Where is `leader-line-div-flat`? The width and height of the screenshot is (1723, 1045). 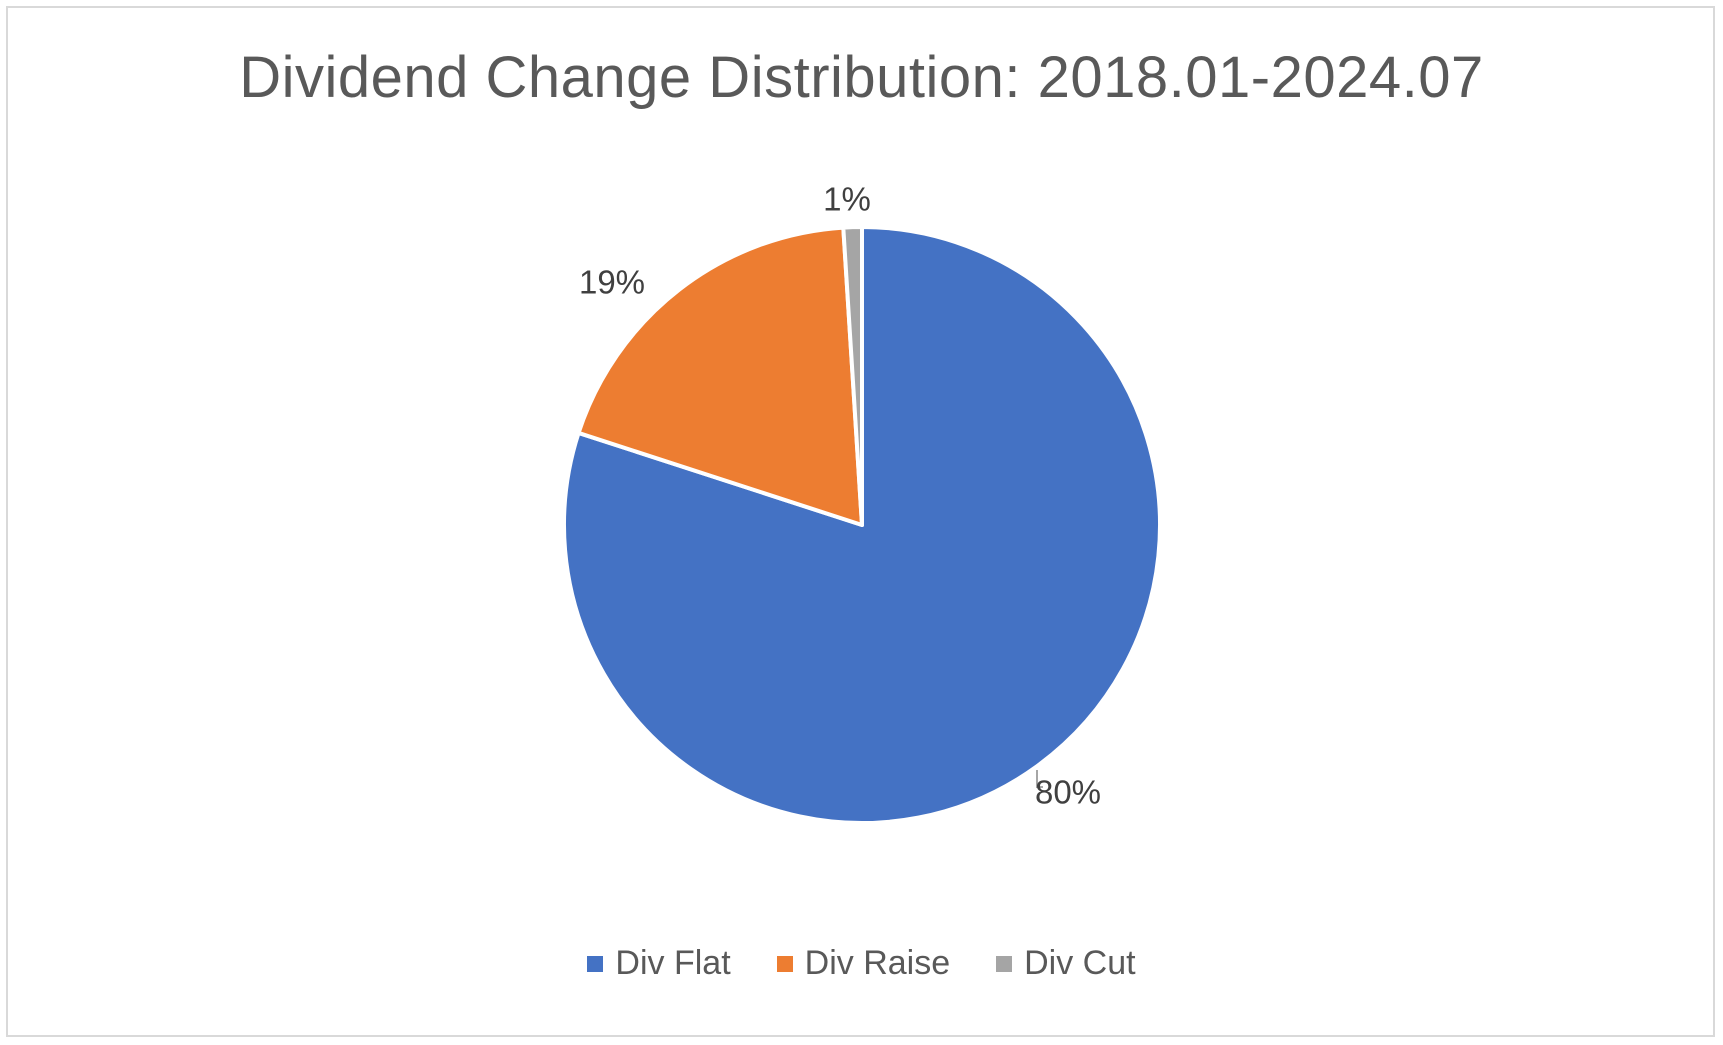
leader-line-div-flat is located at coordinates (1039, 779).